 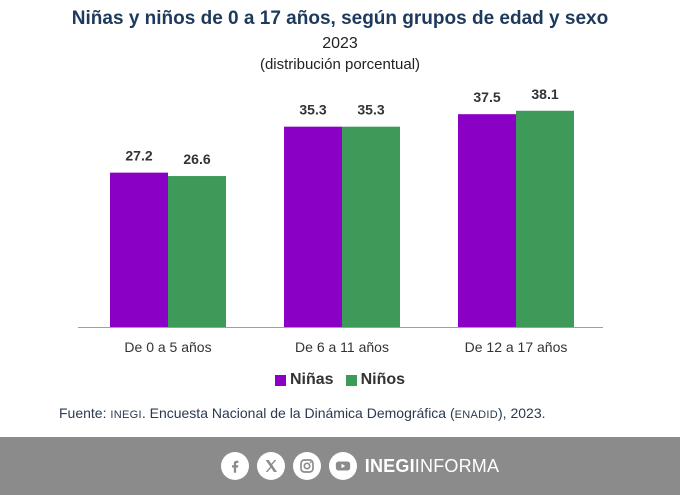 What do you see at coordinates (351, 380) in the screenshot?
I see `legend-swatch-ninos` at bounding box center [351, 380].